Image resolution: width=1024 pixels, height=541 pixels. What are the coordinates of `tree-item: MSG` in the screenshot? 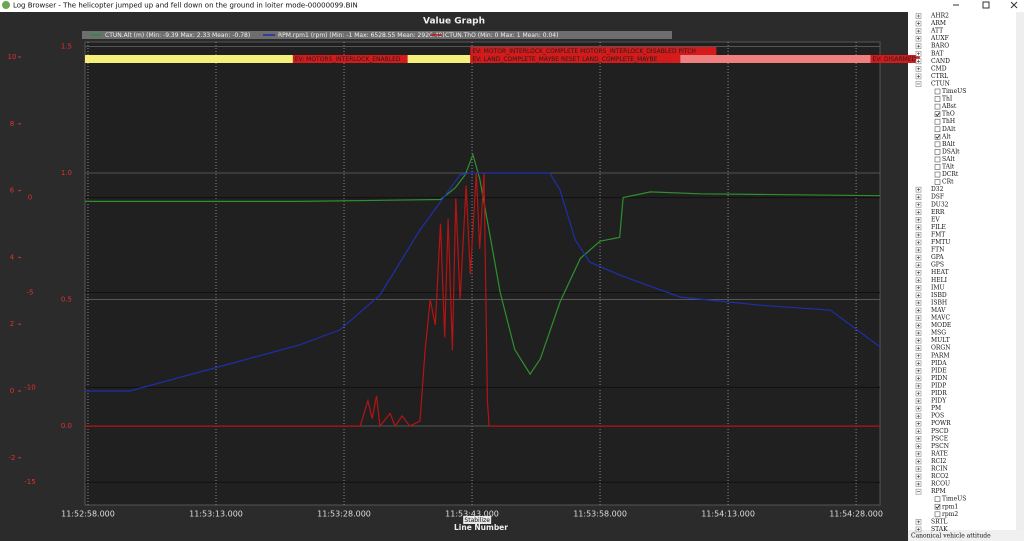 It's located at (938, 333).